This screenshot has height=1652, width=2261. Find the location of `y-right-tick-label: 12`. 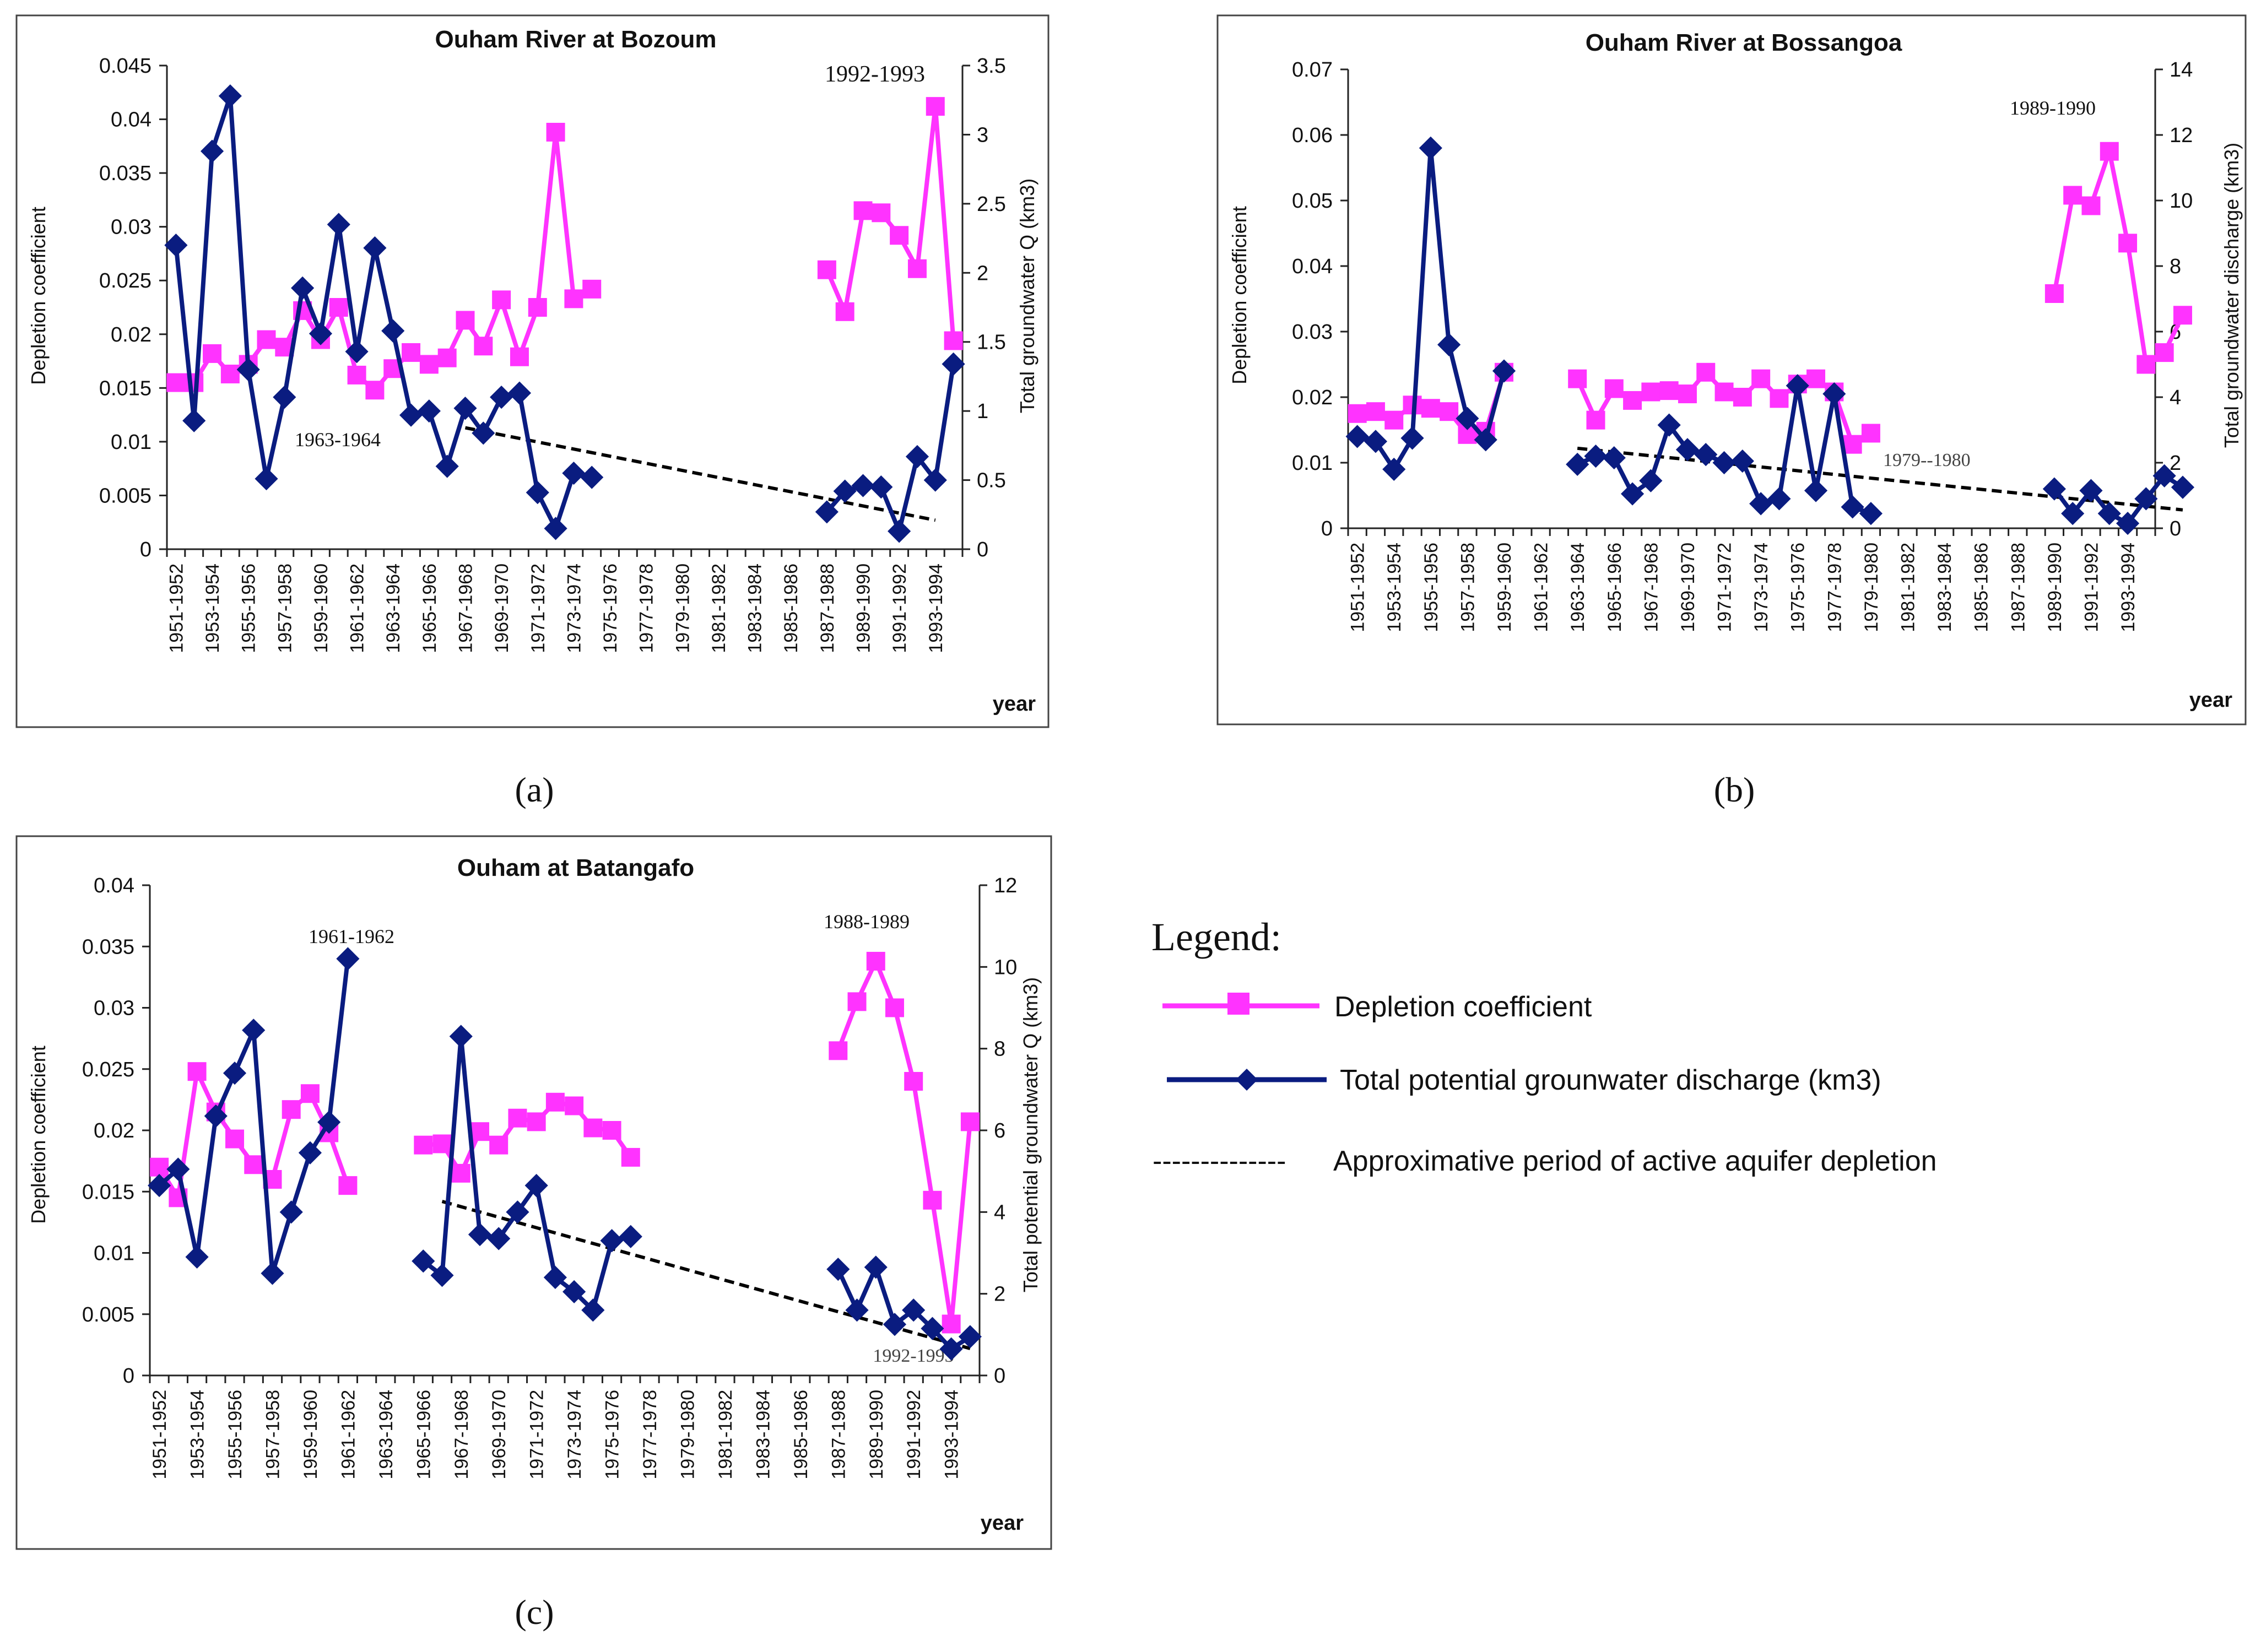

y-right-tick-label: 12 is located at coordinates (2181, 135).